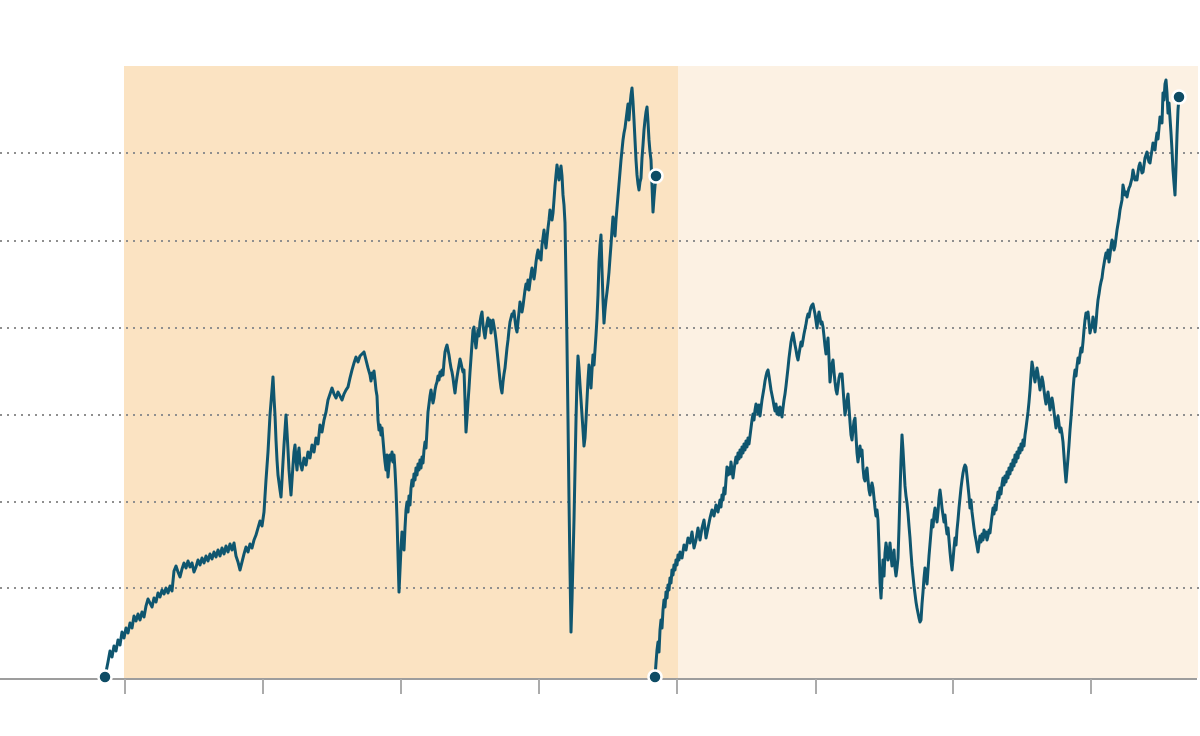 This screenshot has height=736, width=1200. What do you see at coordinates (656, 176) in the screenshot?
I see `line-1-end-dot` at bounding box center [656, 176].